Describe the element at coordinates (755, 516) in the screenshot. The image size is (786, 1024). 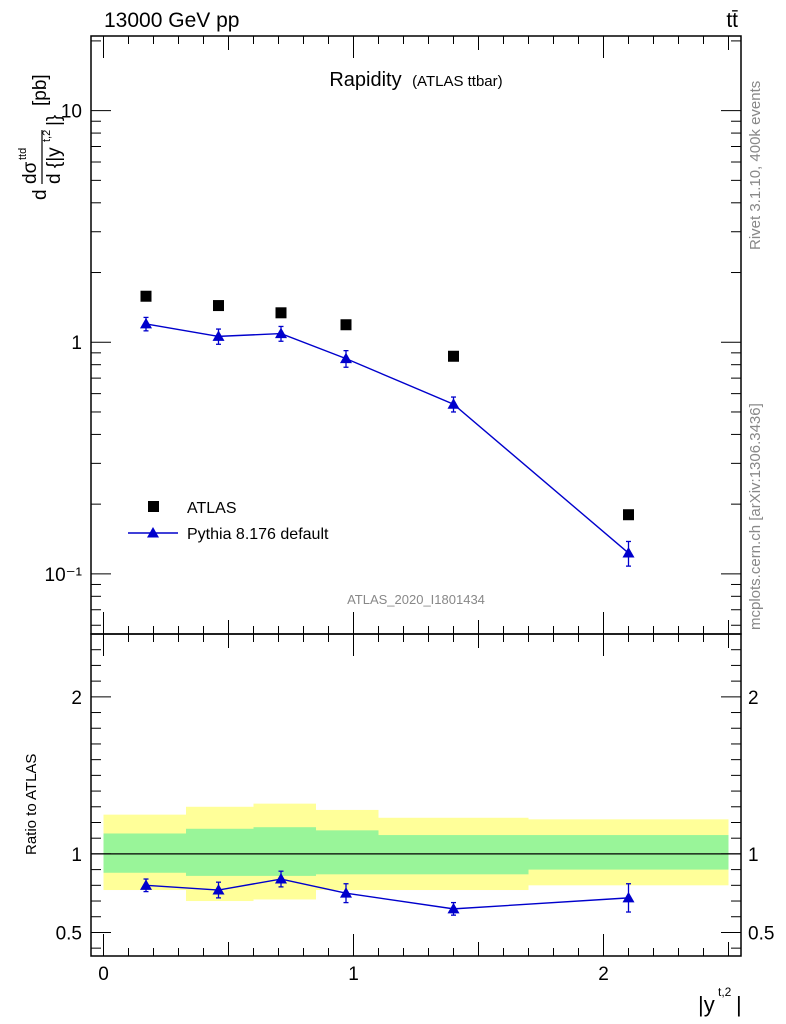
I see `mcplots-label: mcplots.cern.ch [arXiv:1306.3436]` at that location.